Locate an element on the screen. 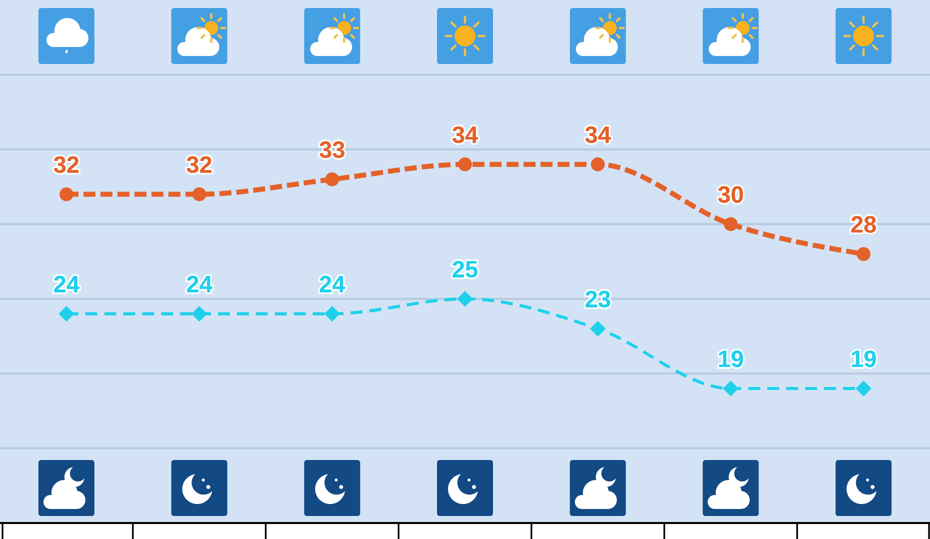 The image size is (930, 539). data-label: 33 is located at coordinates (332, 149).